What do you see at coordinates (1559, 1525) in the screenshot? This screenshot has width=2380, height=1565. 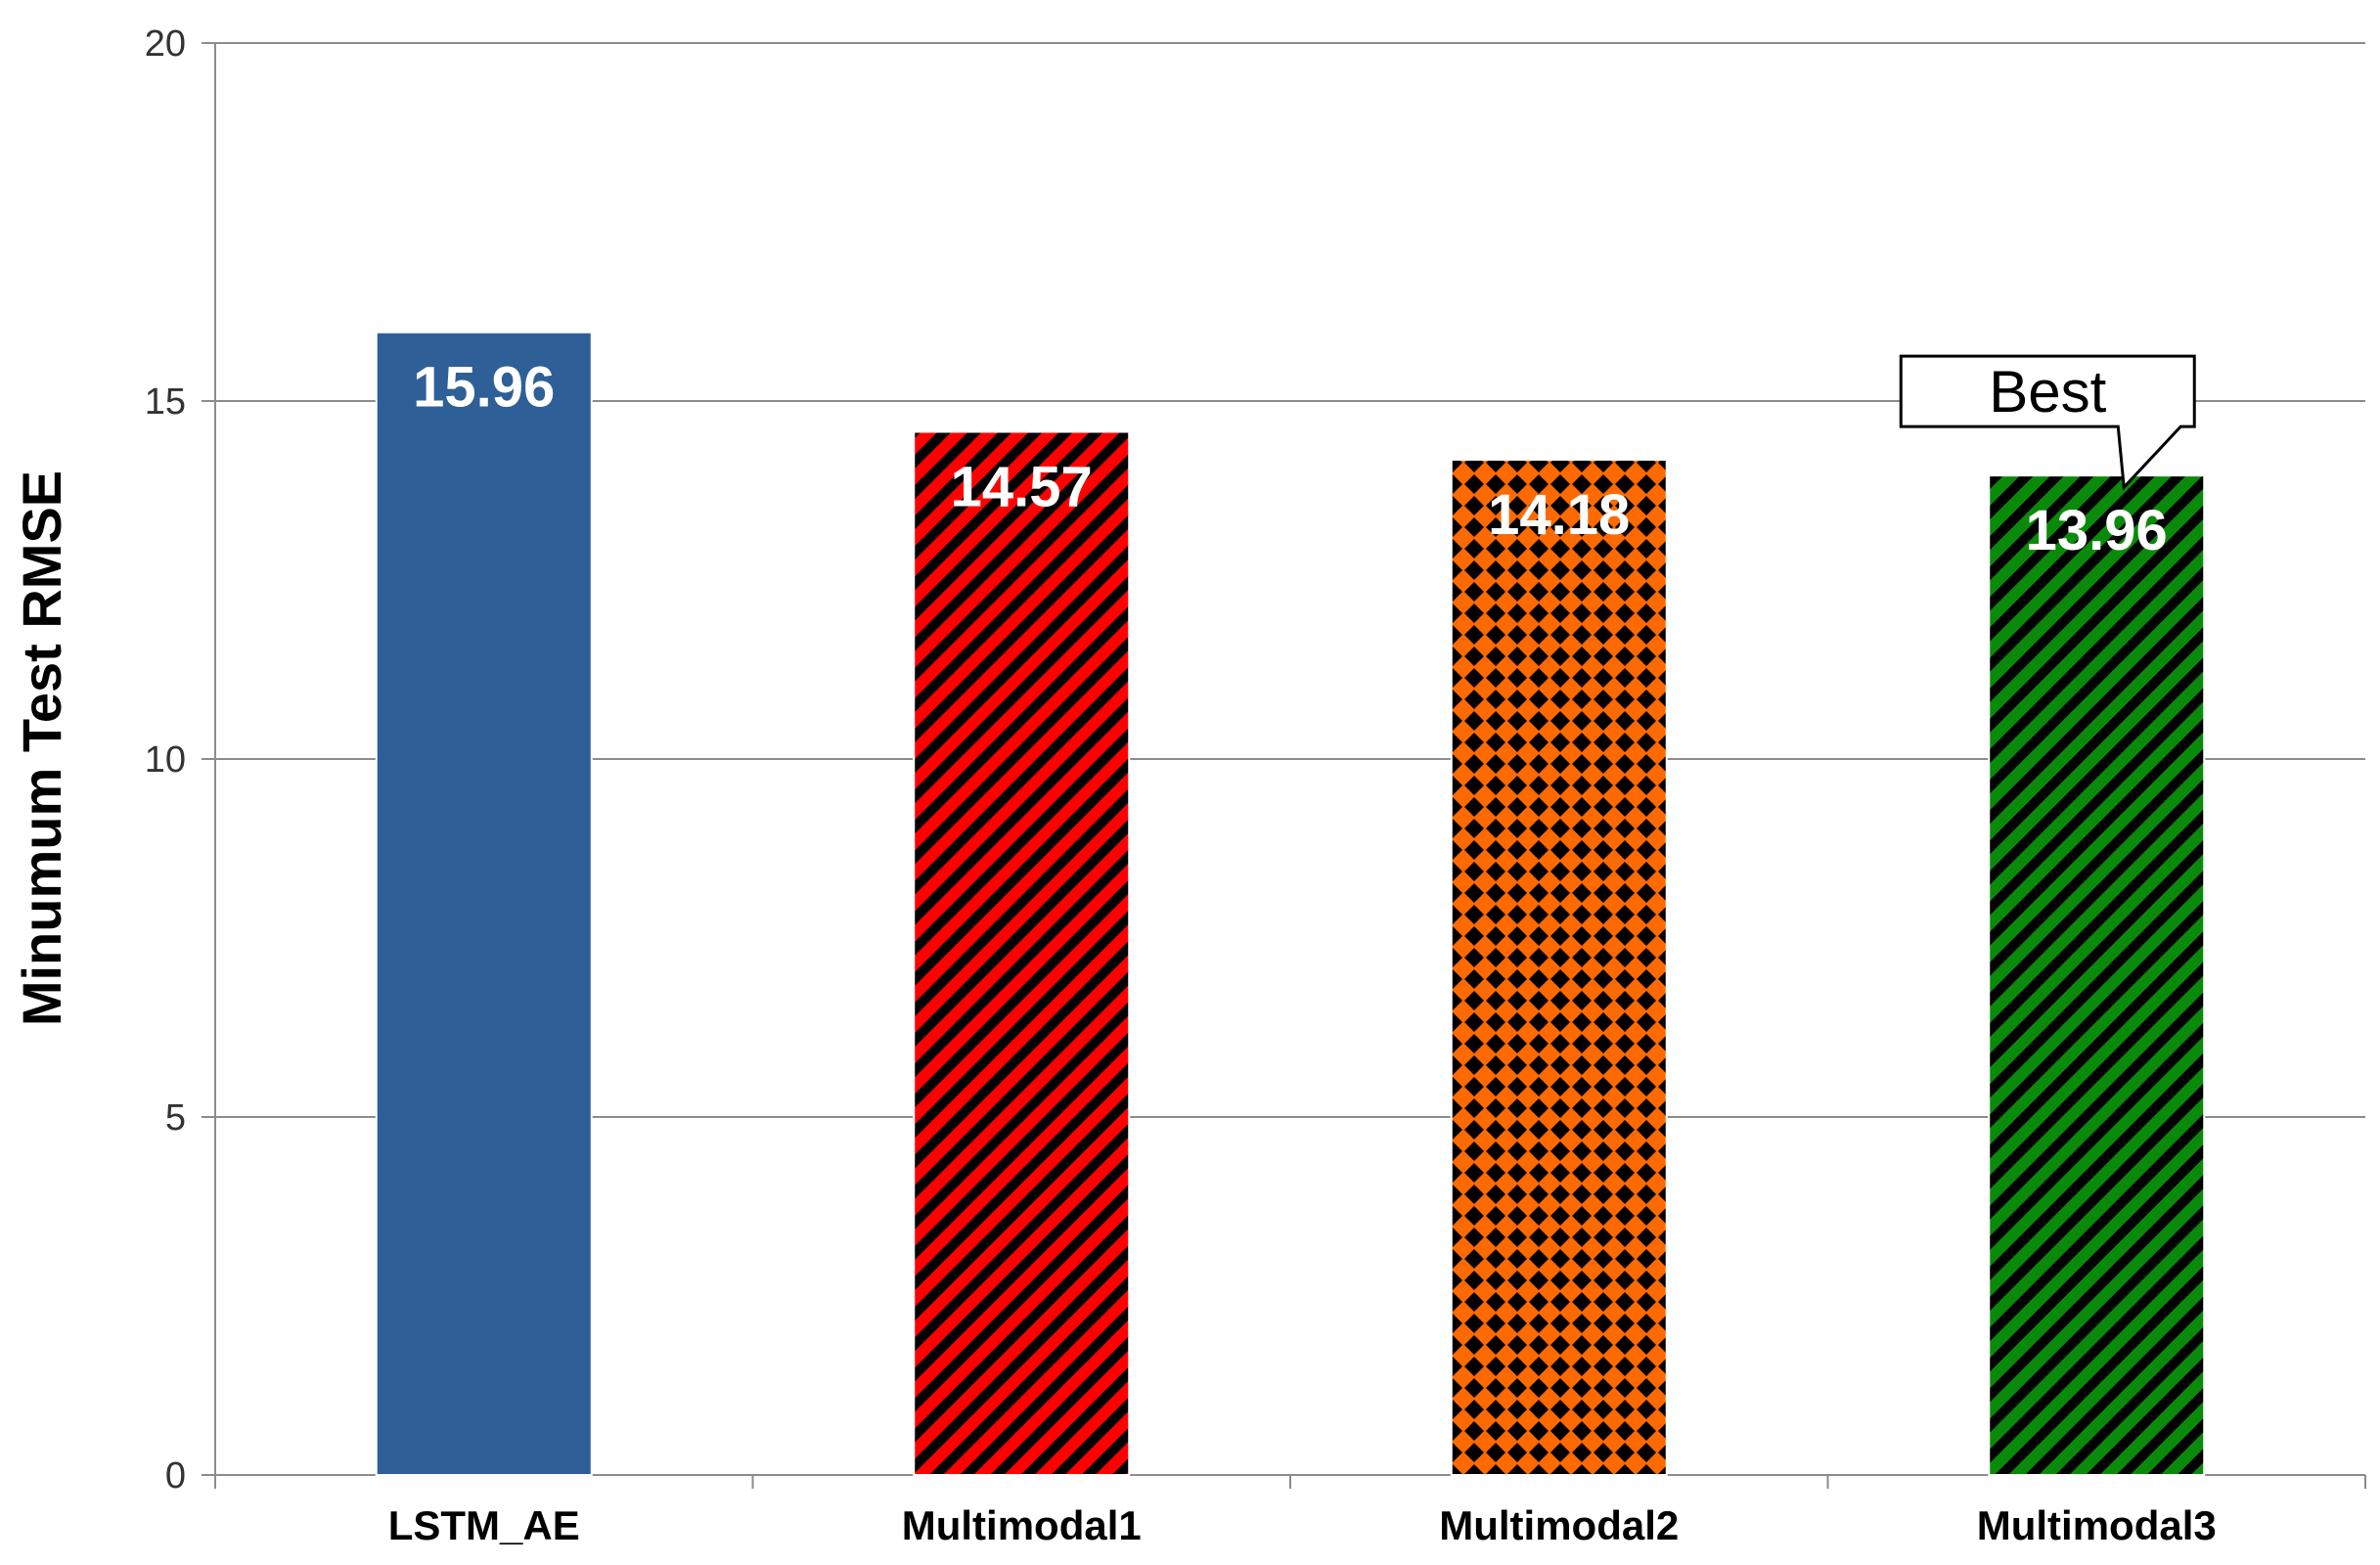 I see `x-category-label: Multimodal2` at bounding box center [1559, 1525].